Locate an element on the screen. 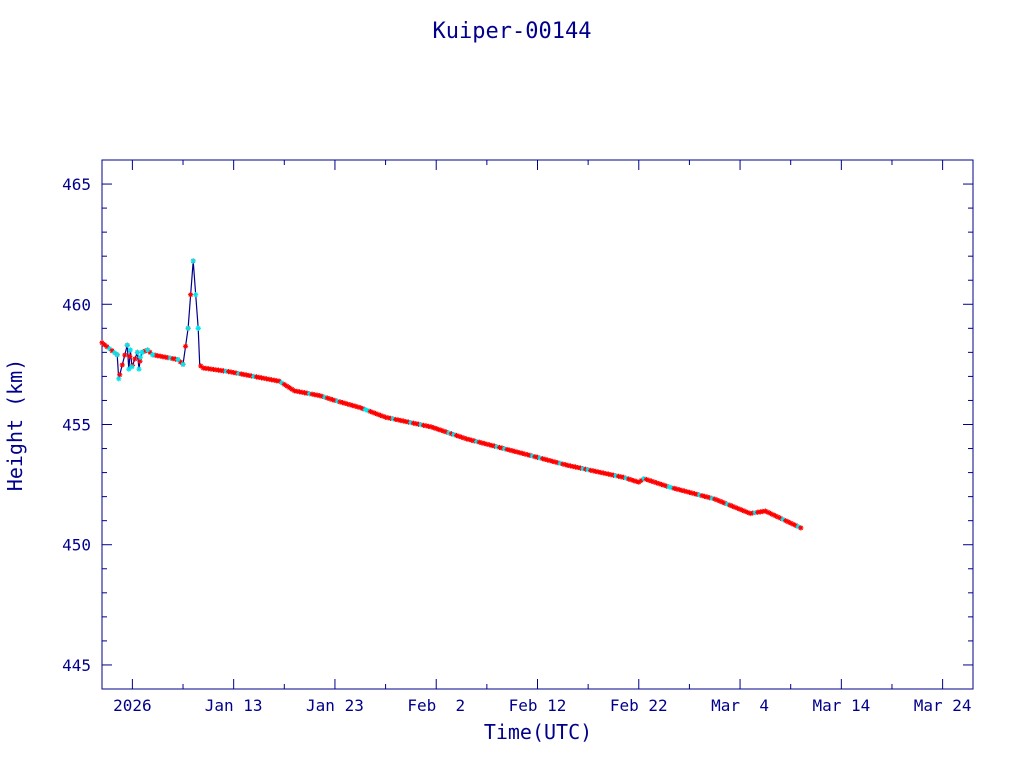 Image resolution: width=1024 pixels, height=768 pixels. y-tick-label: 460 is located at coordinates (76, 304).